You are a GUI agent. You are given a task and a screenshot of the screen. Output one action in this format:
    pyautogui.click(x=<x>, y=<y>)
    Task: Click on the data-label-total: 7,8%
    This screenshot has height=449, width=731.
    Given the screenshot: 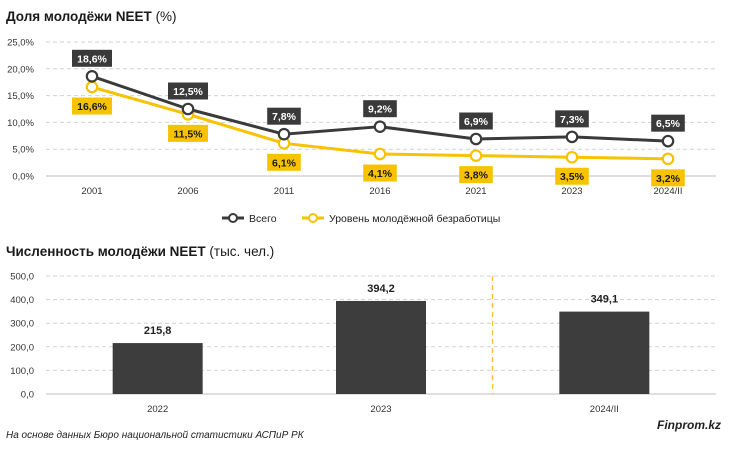 What is the action you would take?
    pyautogui.click(x=284, y=117)
    